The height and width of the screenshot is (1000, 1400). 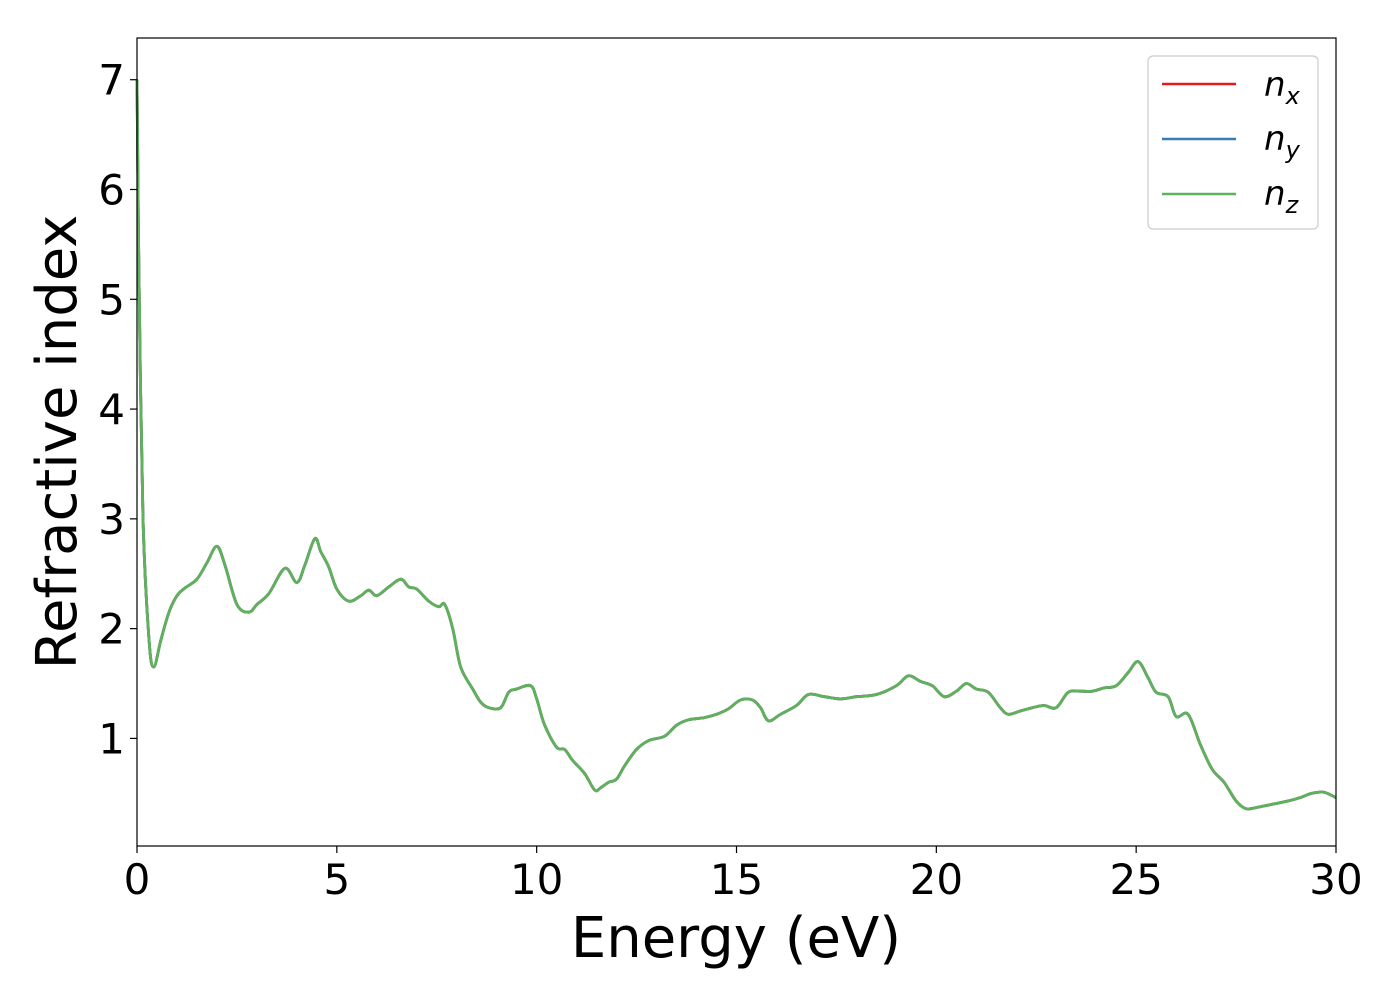 What do you see at coordinates (1282, 87) in the screenshot?
I see `legend-label-n-x: nx` at bounding box center [1282, 87].